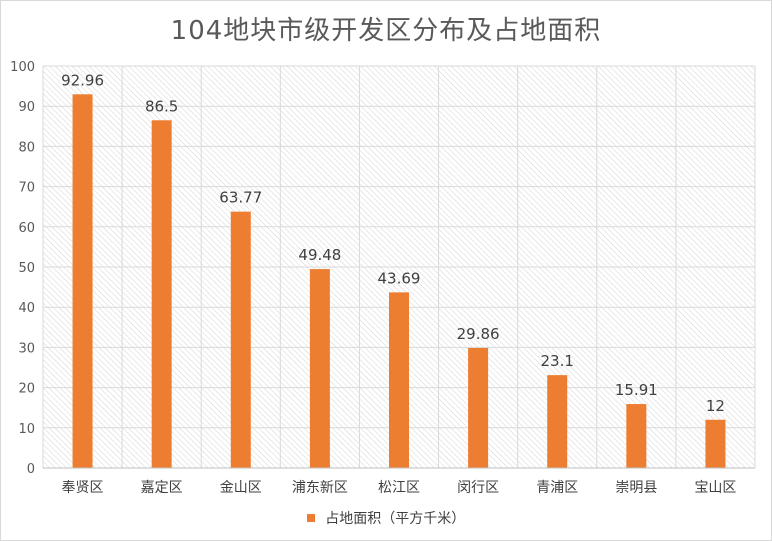  Describe the element at coordinates (715, 406) in the screenshot. I see `data-label: 12` at that location.